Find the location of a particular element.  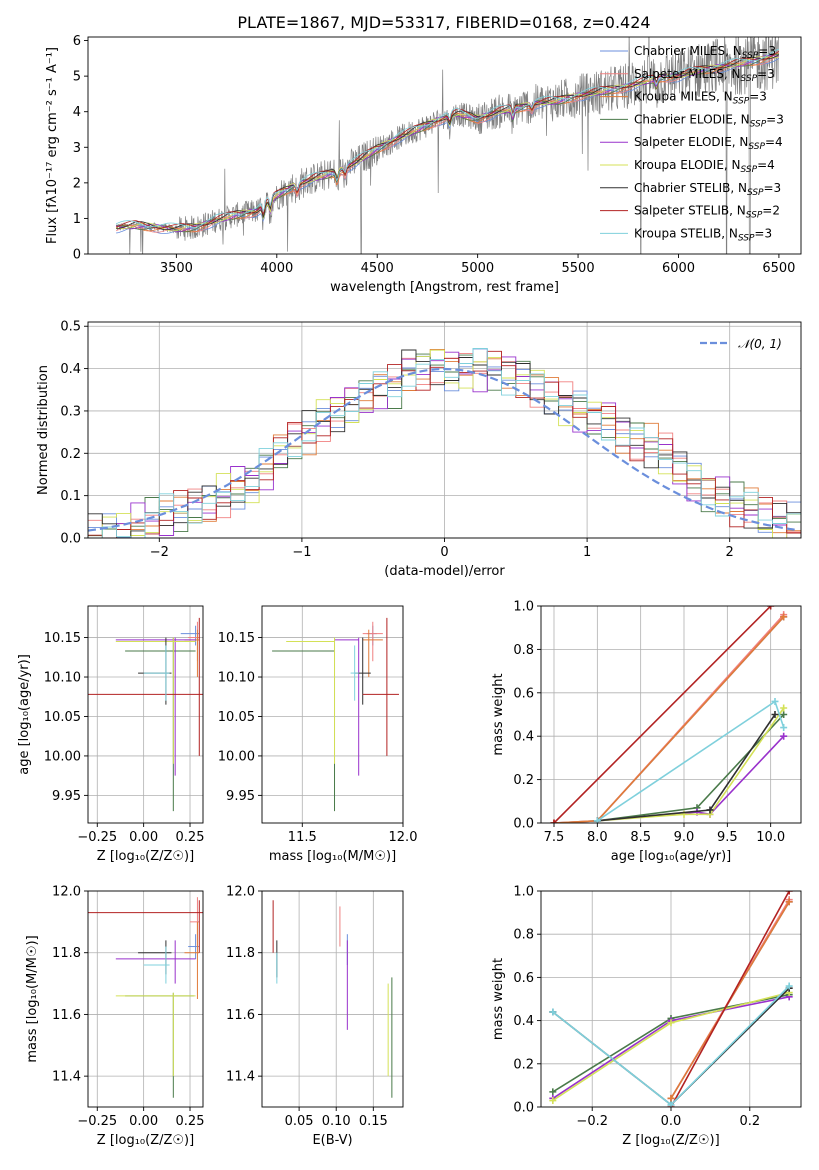

legend-label: Chabrier MILES, NSSP=3 is located at coordinates (705, 52).